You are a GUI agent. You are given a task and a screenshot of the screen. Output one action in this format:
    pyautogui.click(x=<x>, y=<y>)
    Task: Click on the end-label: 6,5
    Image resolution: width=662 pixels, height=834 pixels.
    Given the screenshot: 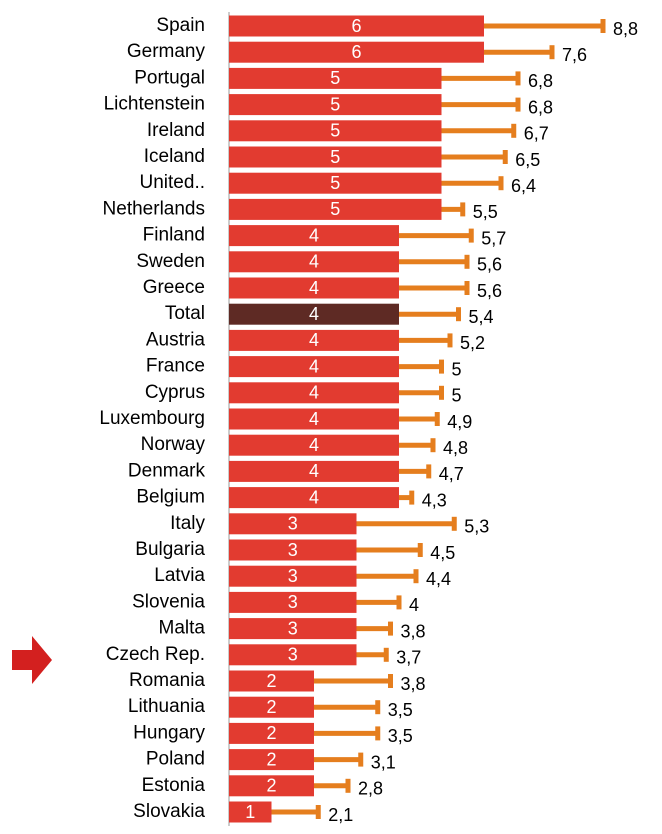 What is the action you would take?
    pyautogui.click(x=527, y=160)
    